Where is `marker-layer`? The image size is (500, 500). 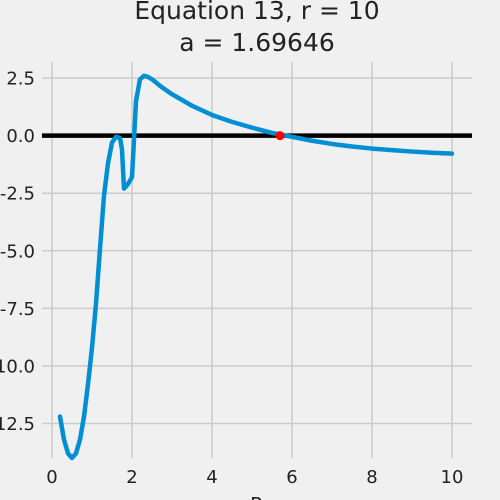
marker-layer is located at coordinates (280, 136).